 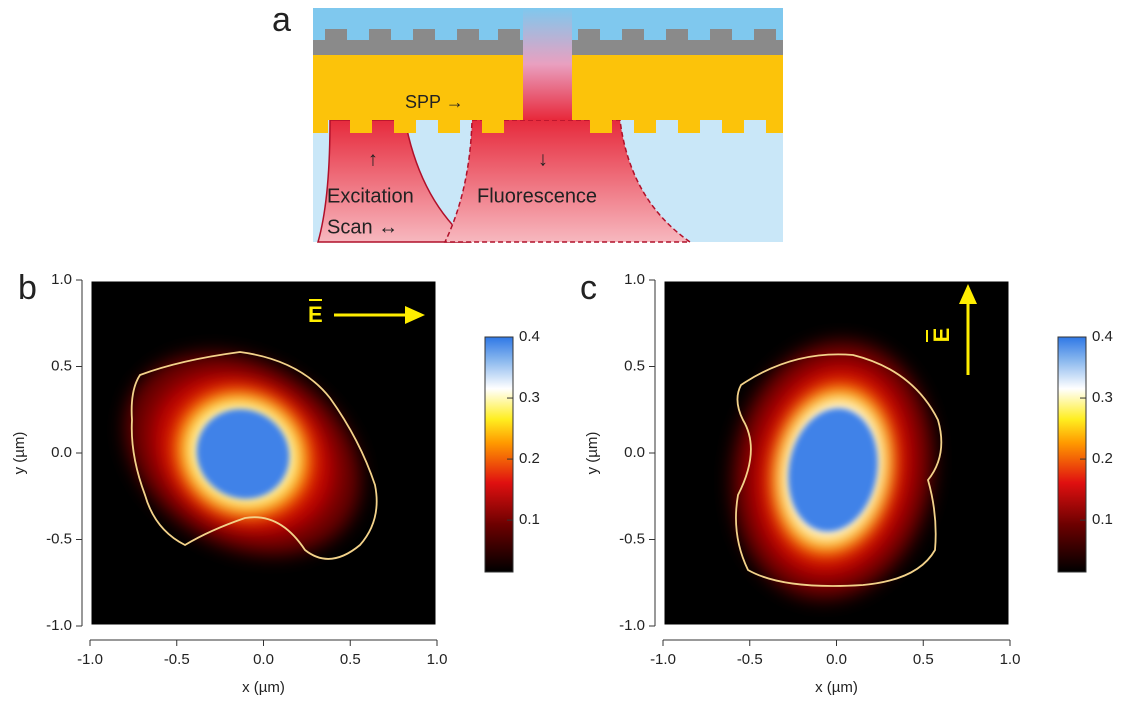 I want to click on arrow-down: ↓, so click(x=543, y=159).